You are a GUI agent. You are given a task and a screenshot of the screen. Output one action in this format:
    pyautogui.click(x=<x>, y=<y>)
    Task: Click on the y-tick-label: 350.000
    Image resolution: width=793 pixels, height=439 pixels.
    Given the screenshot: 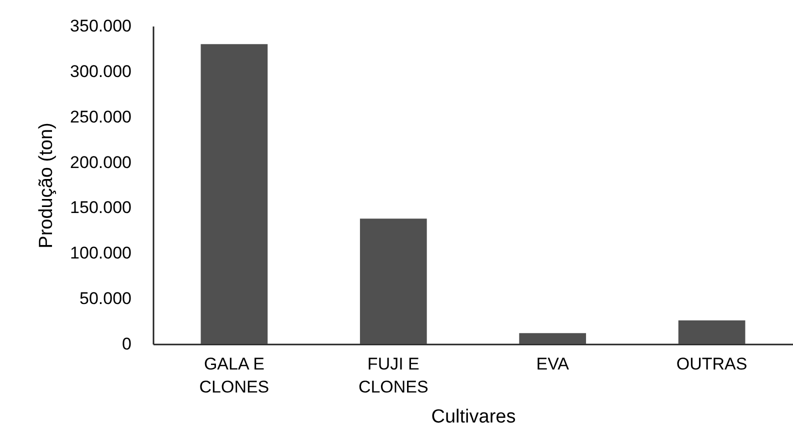 What is the action you would take?
    pyautogui.click(x=101, y=26)
    